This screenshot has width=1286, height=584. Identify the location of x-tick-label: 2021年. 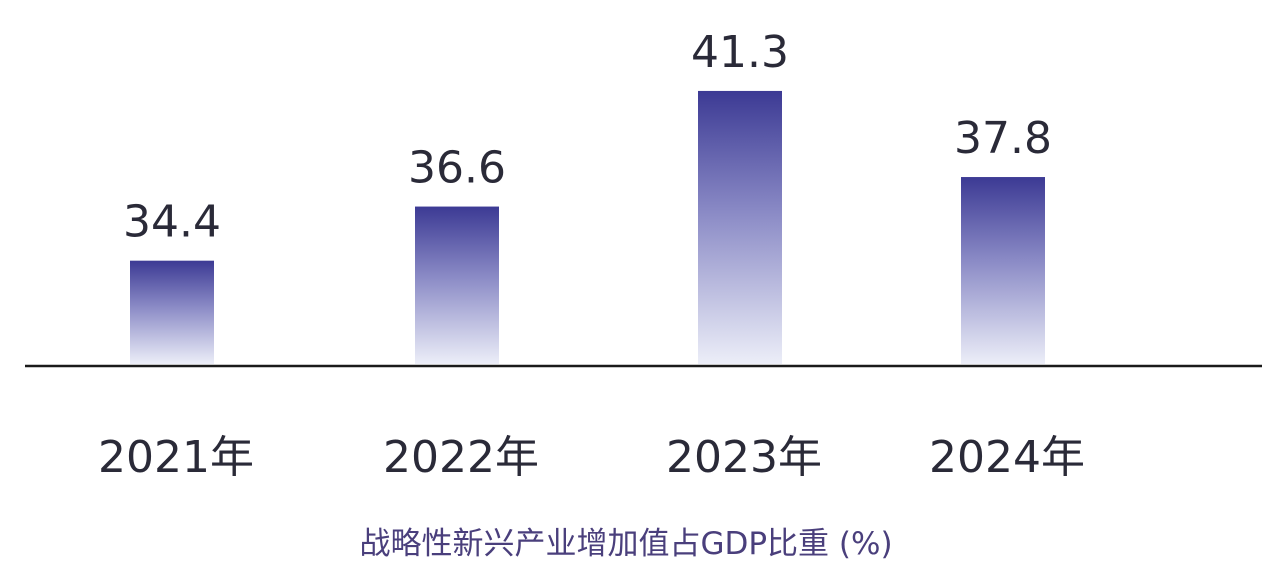
(176, 457).